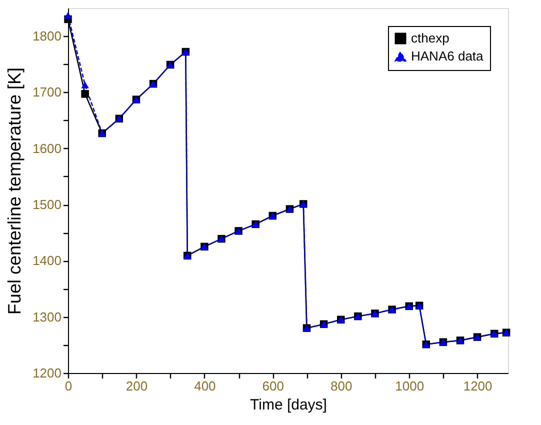 This screenshot has width=541, height=425. What do you see at coordinates (447, 56) in the screenshot?
I see `legend-label: HANA6 data` at bounding box center [447, 56].